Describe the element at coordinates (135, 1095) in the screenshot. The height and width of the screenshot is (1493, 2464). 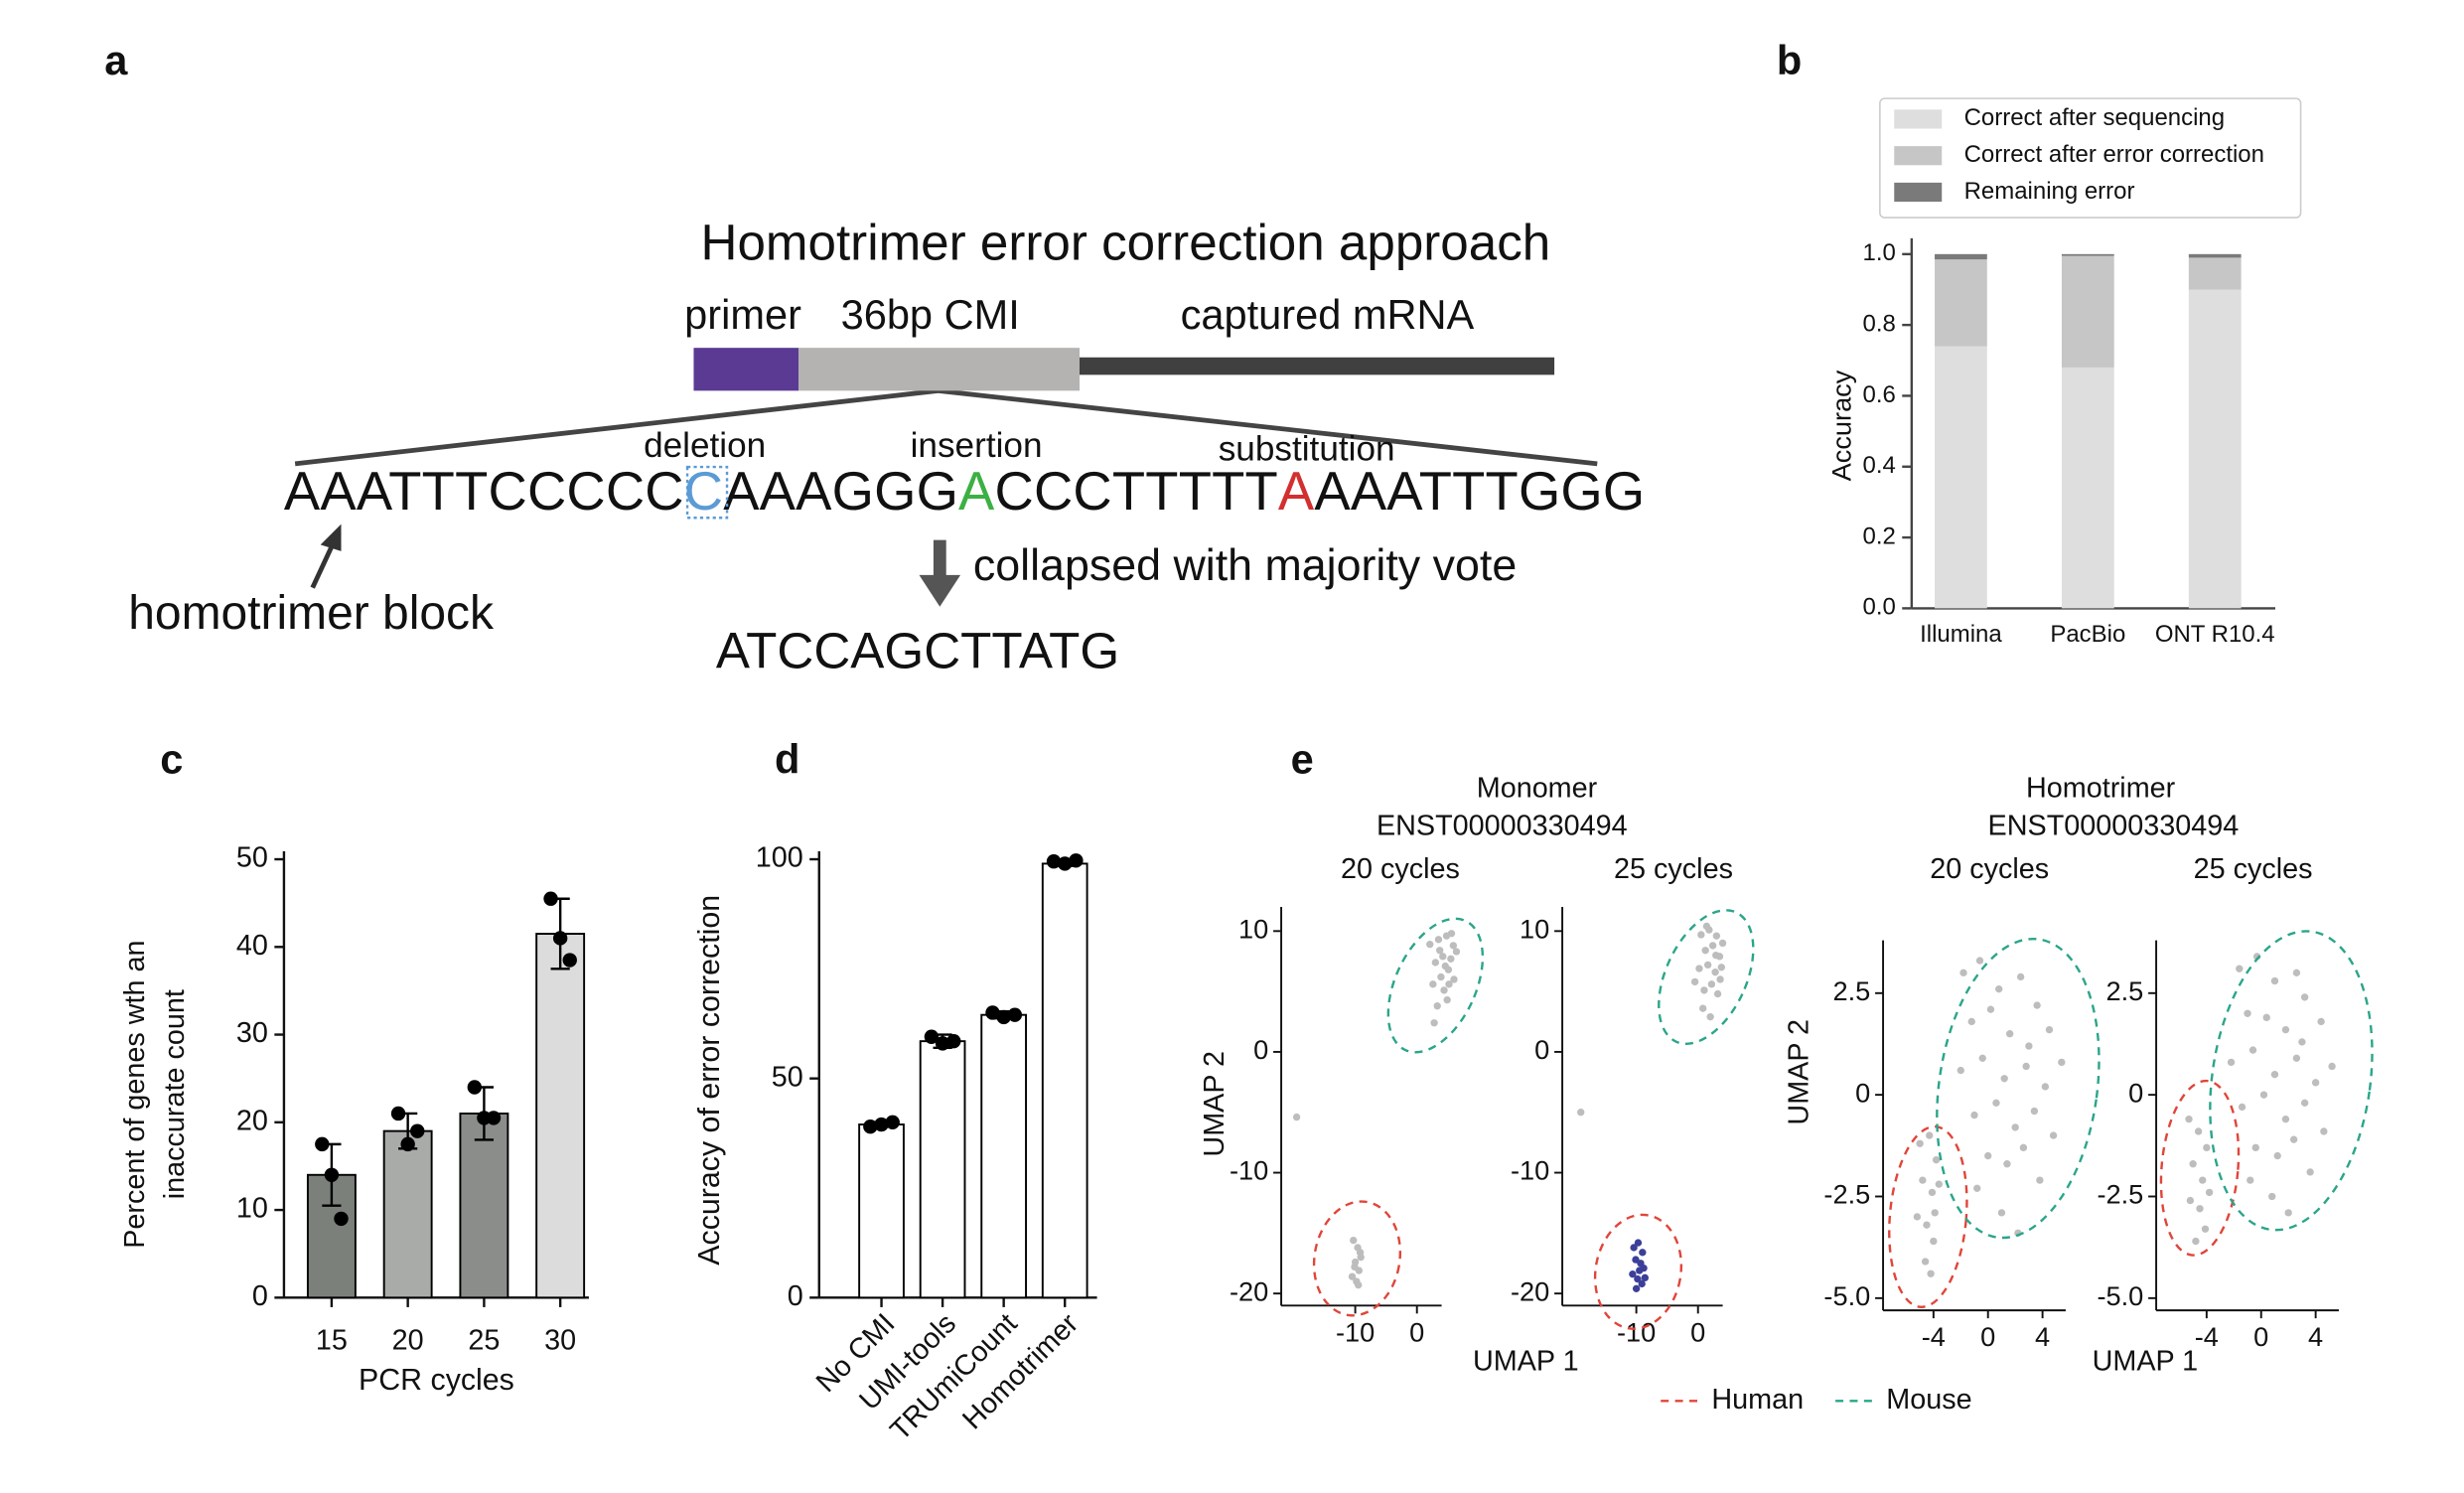
I see `y-axis-label: Percent of genes wth an` at that location.